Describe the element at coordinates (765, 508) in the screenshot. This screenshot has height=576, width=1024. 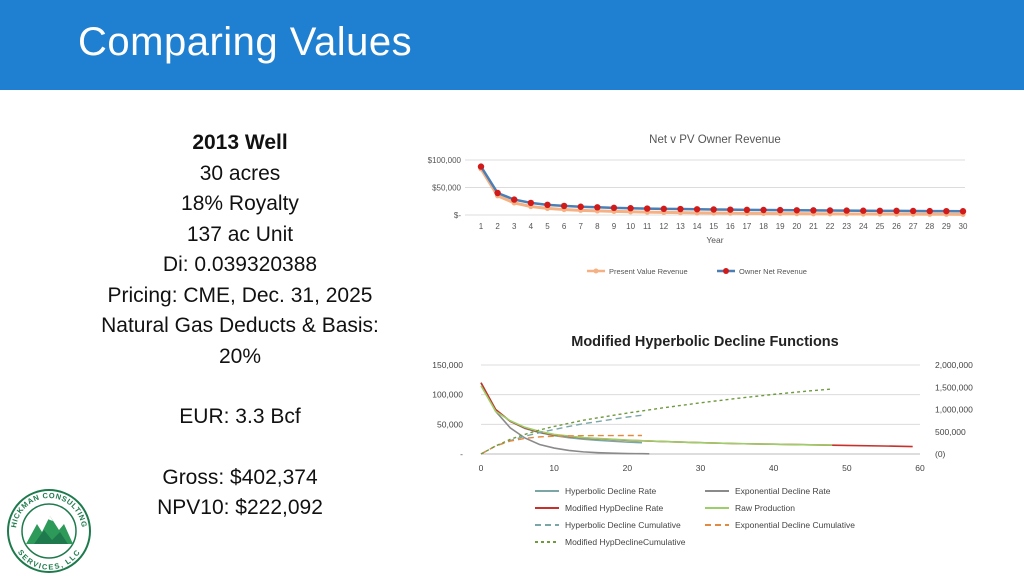
I see `legend-label: Raw Production` at that location.